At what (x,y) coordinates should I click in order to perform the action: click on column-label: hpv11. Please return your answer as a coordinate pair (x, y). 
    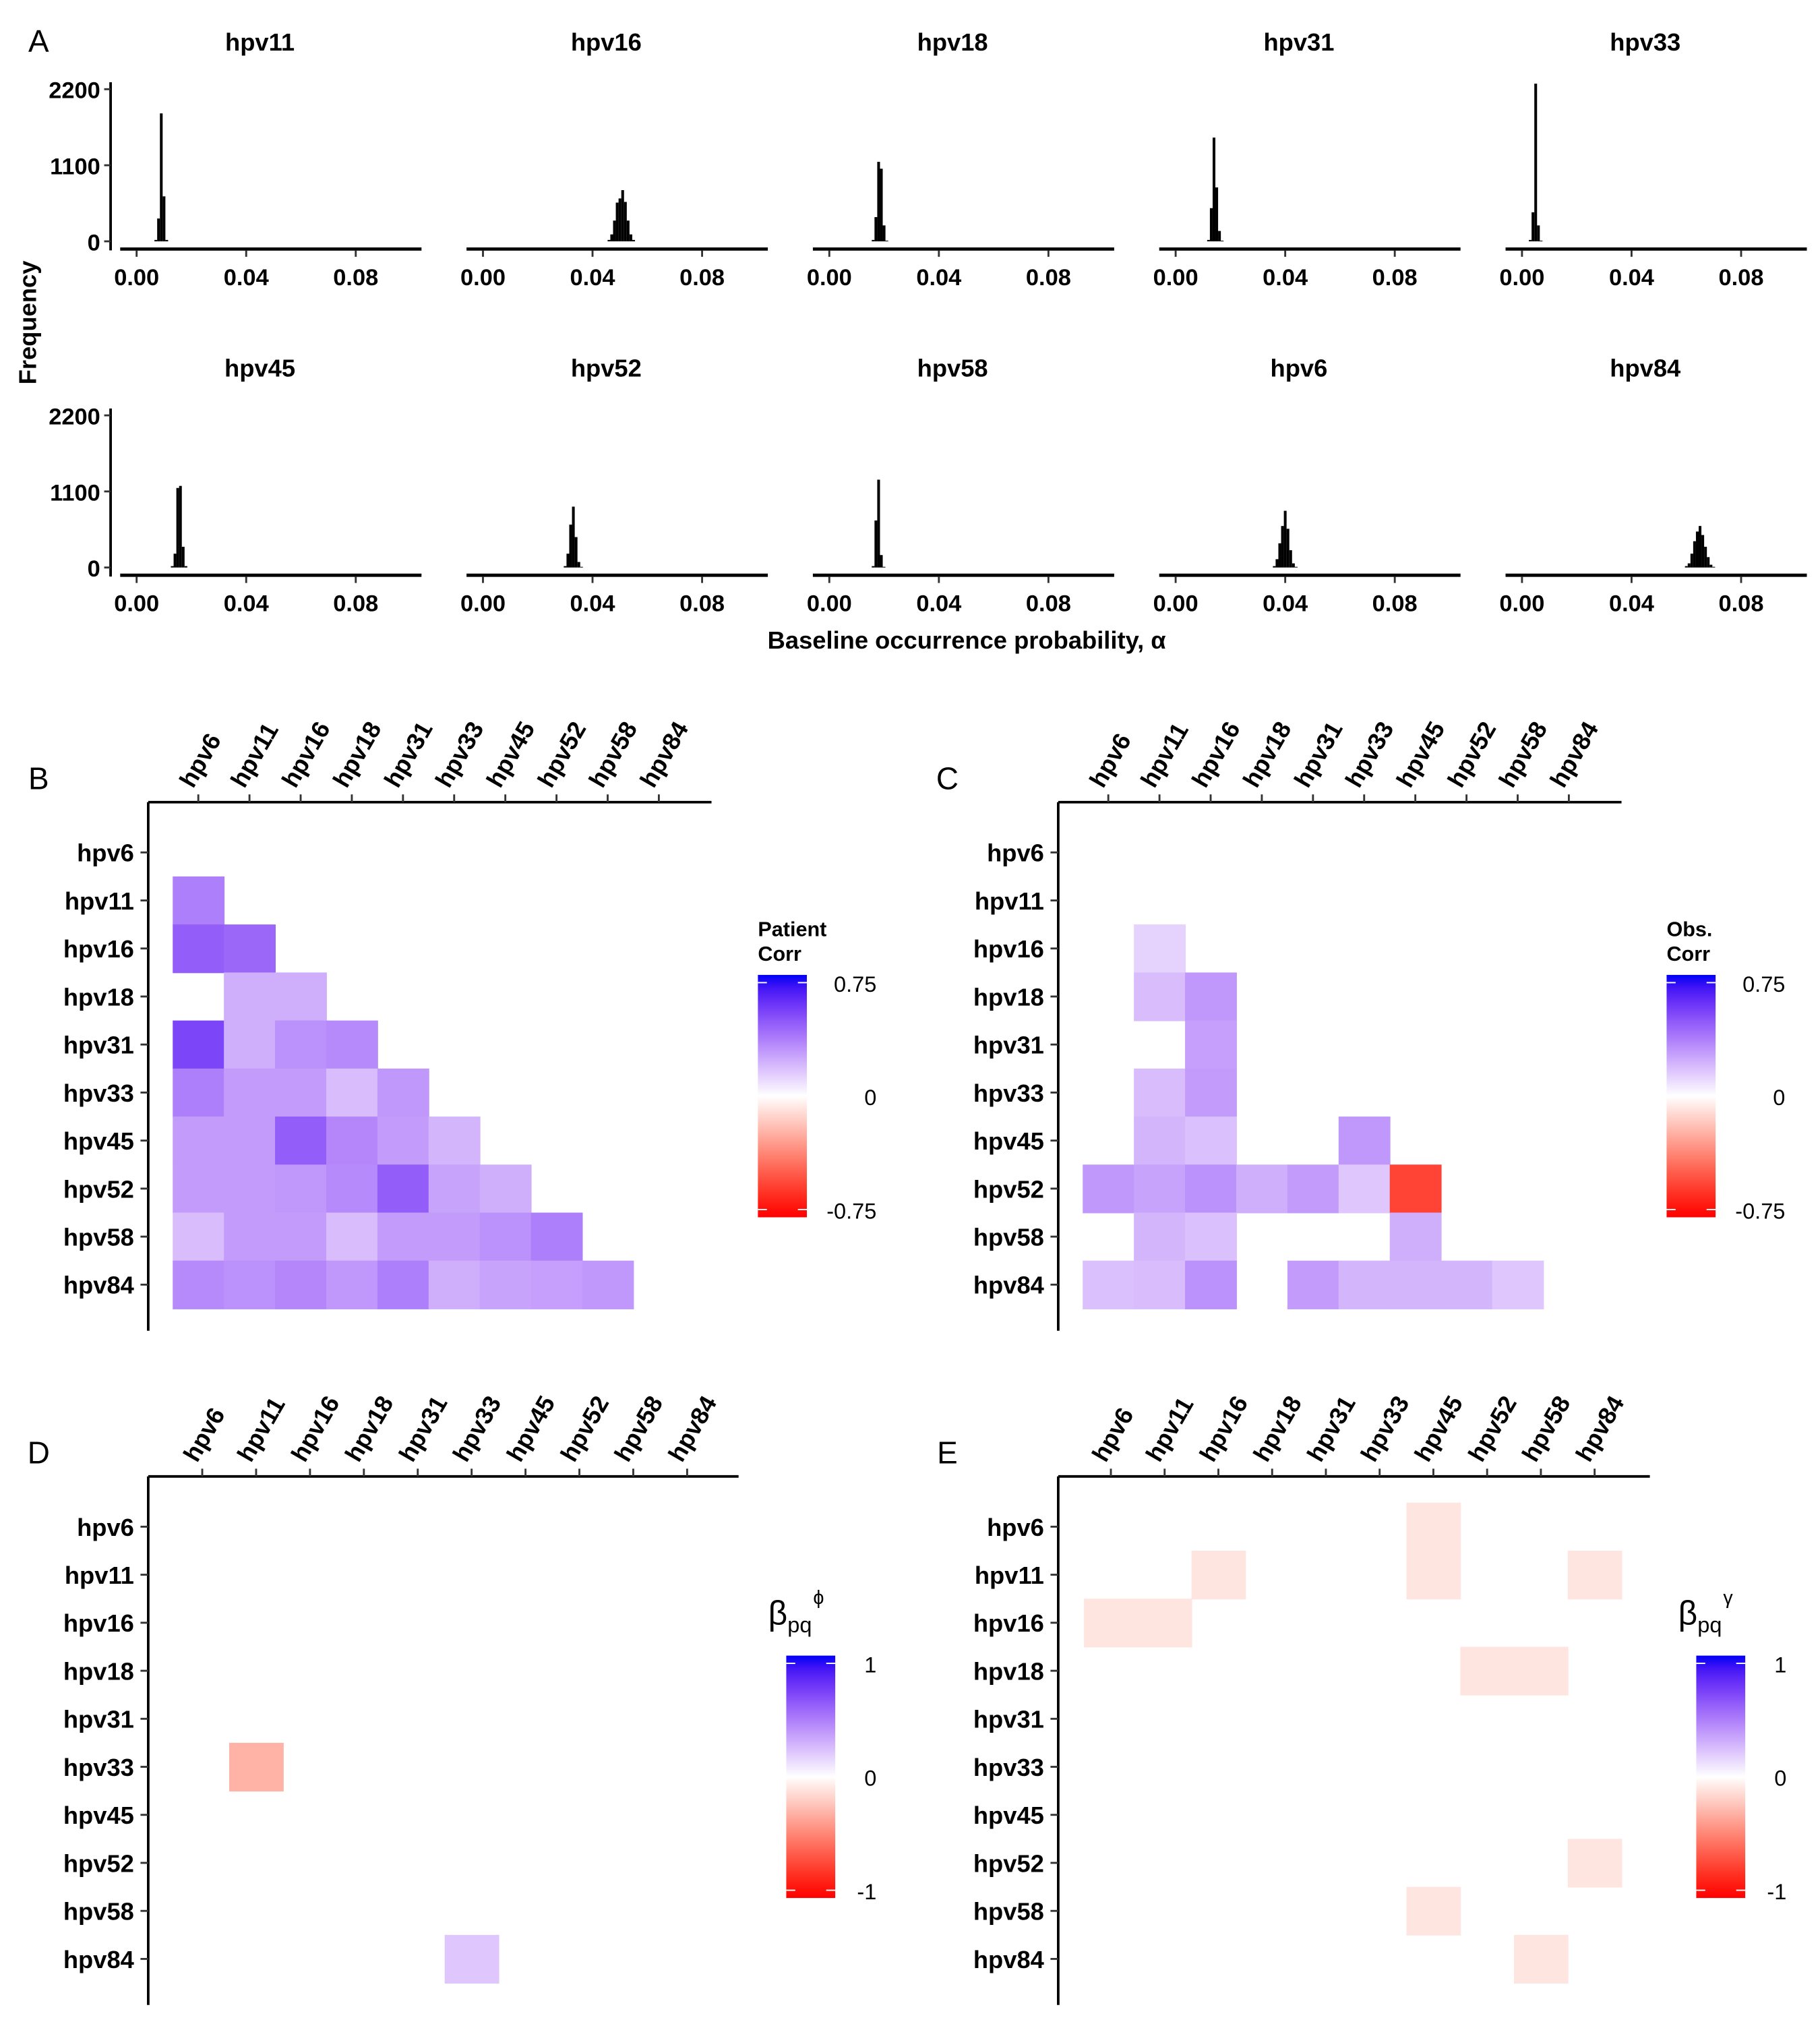
    Looking at the image, I should click on (1170, 1429).